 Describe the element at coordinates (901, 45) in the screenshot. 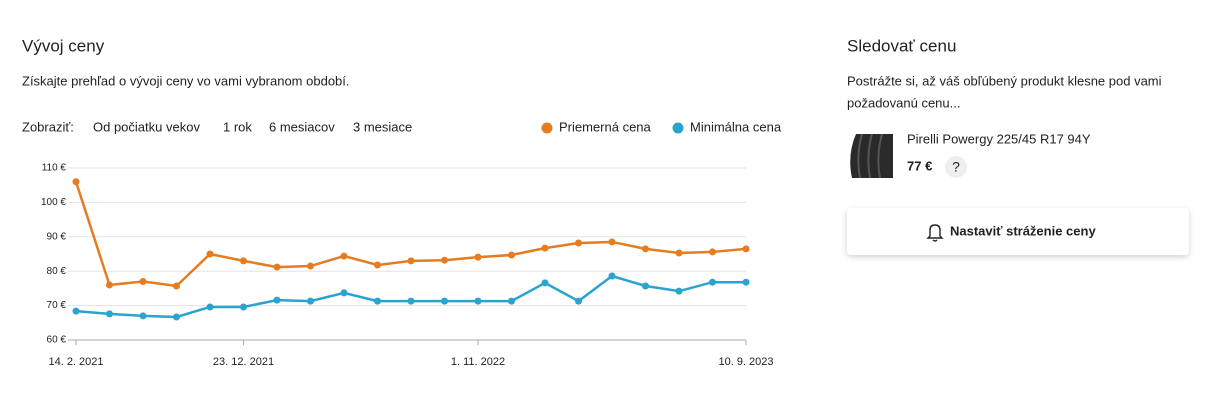

I see `watch-title: Sledovať cenu` at that location.